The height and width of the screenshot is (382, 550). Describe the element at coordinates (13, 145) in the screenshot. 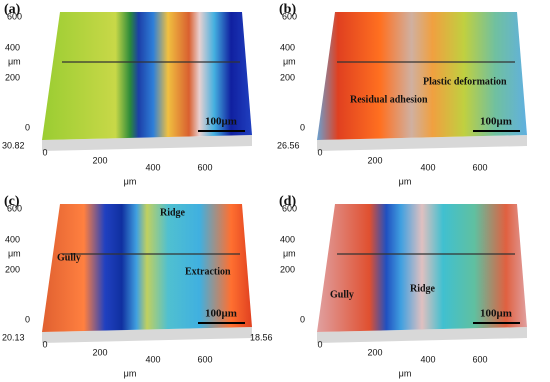

I see `z-label: 30.82` at that location.